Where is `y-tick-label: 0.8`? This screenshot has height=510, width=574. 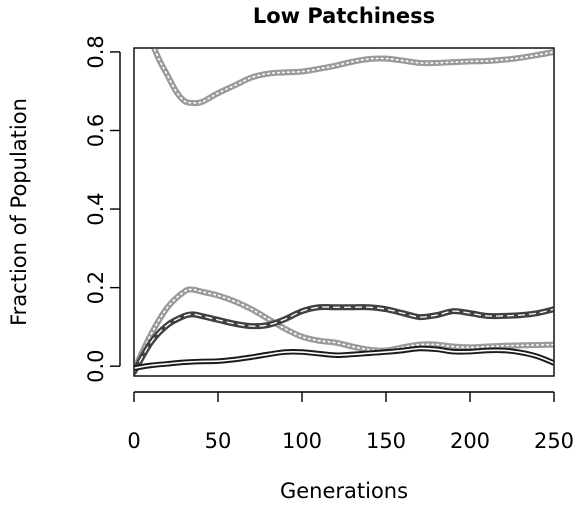
y-tick-label: 0.8 is located at coordinates (96, 51).